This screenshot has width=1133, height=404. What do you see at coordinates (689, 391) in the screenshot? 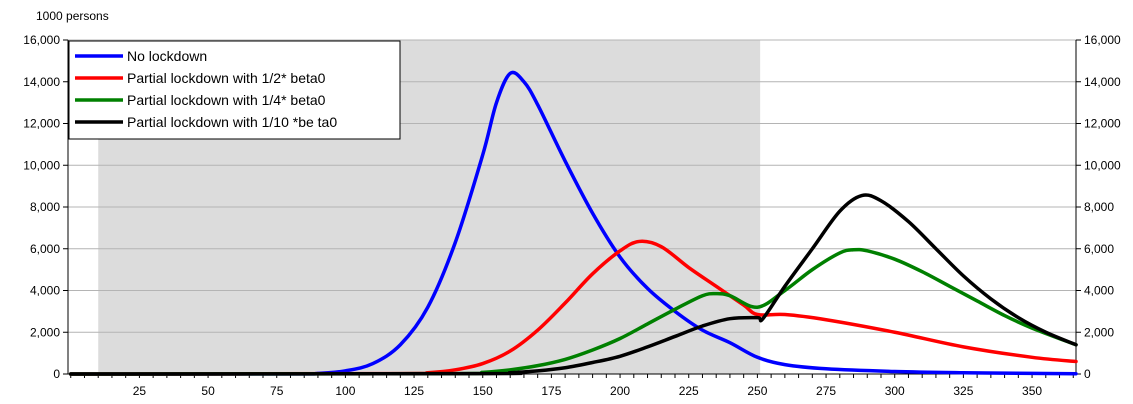
I see `x-tick-label: 225` at bounding box center [689, 391].